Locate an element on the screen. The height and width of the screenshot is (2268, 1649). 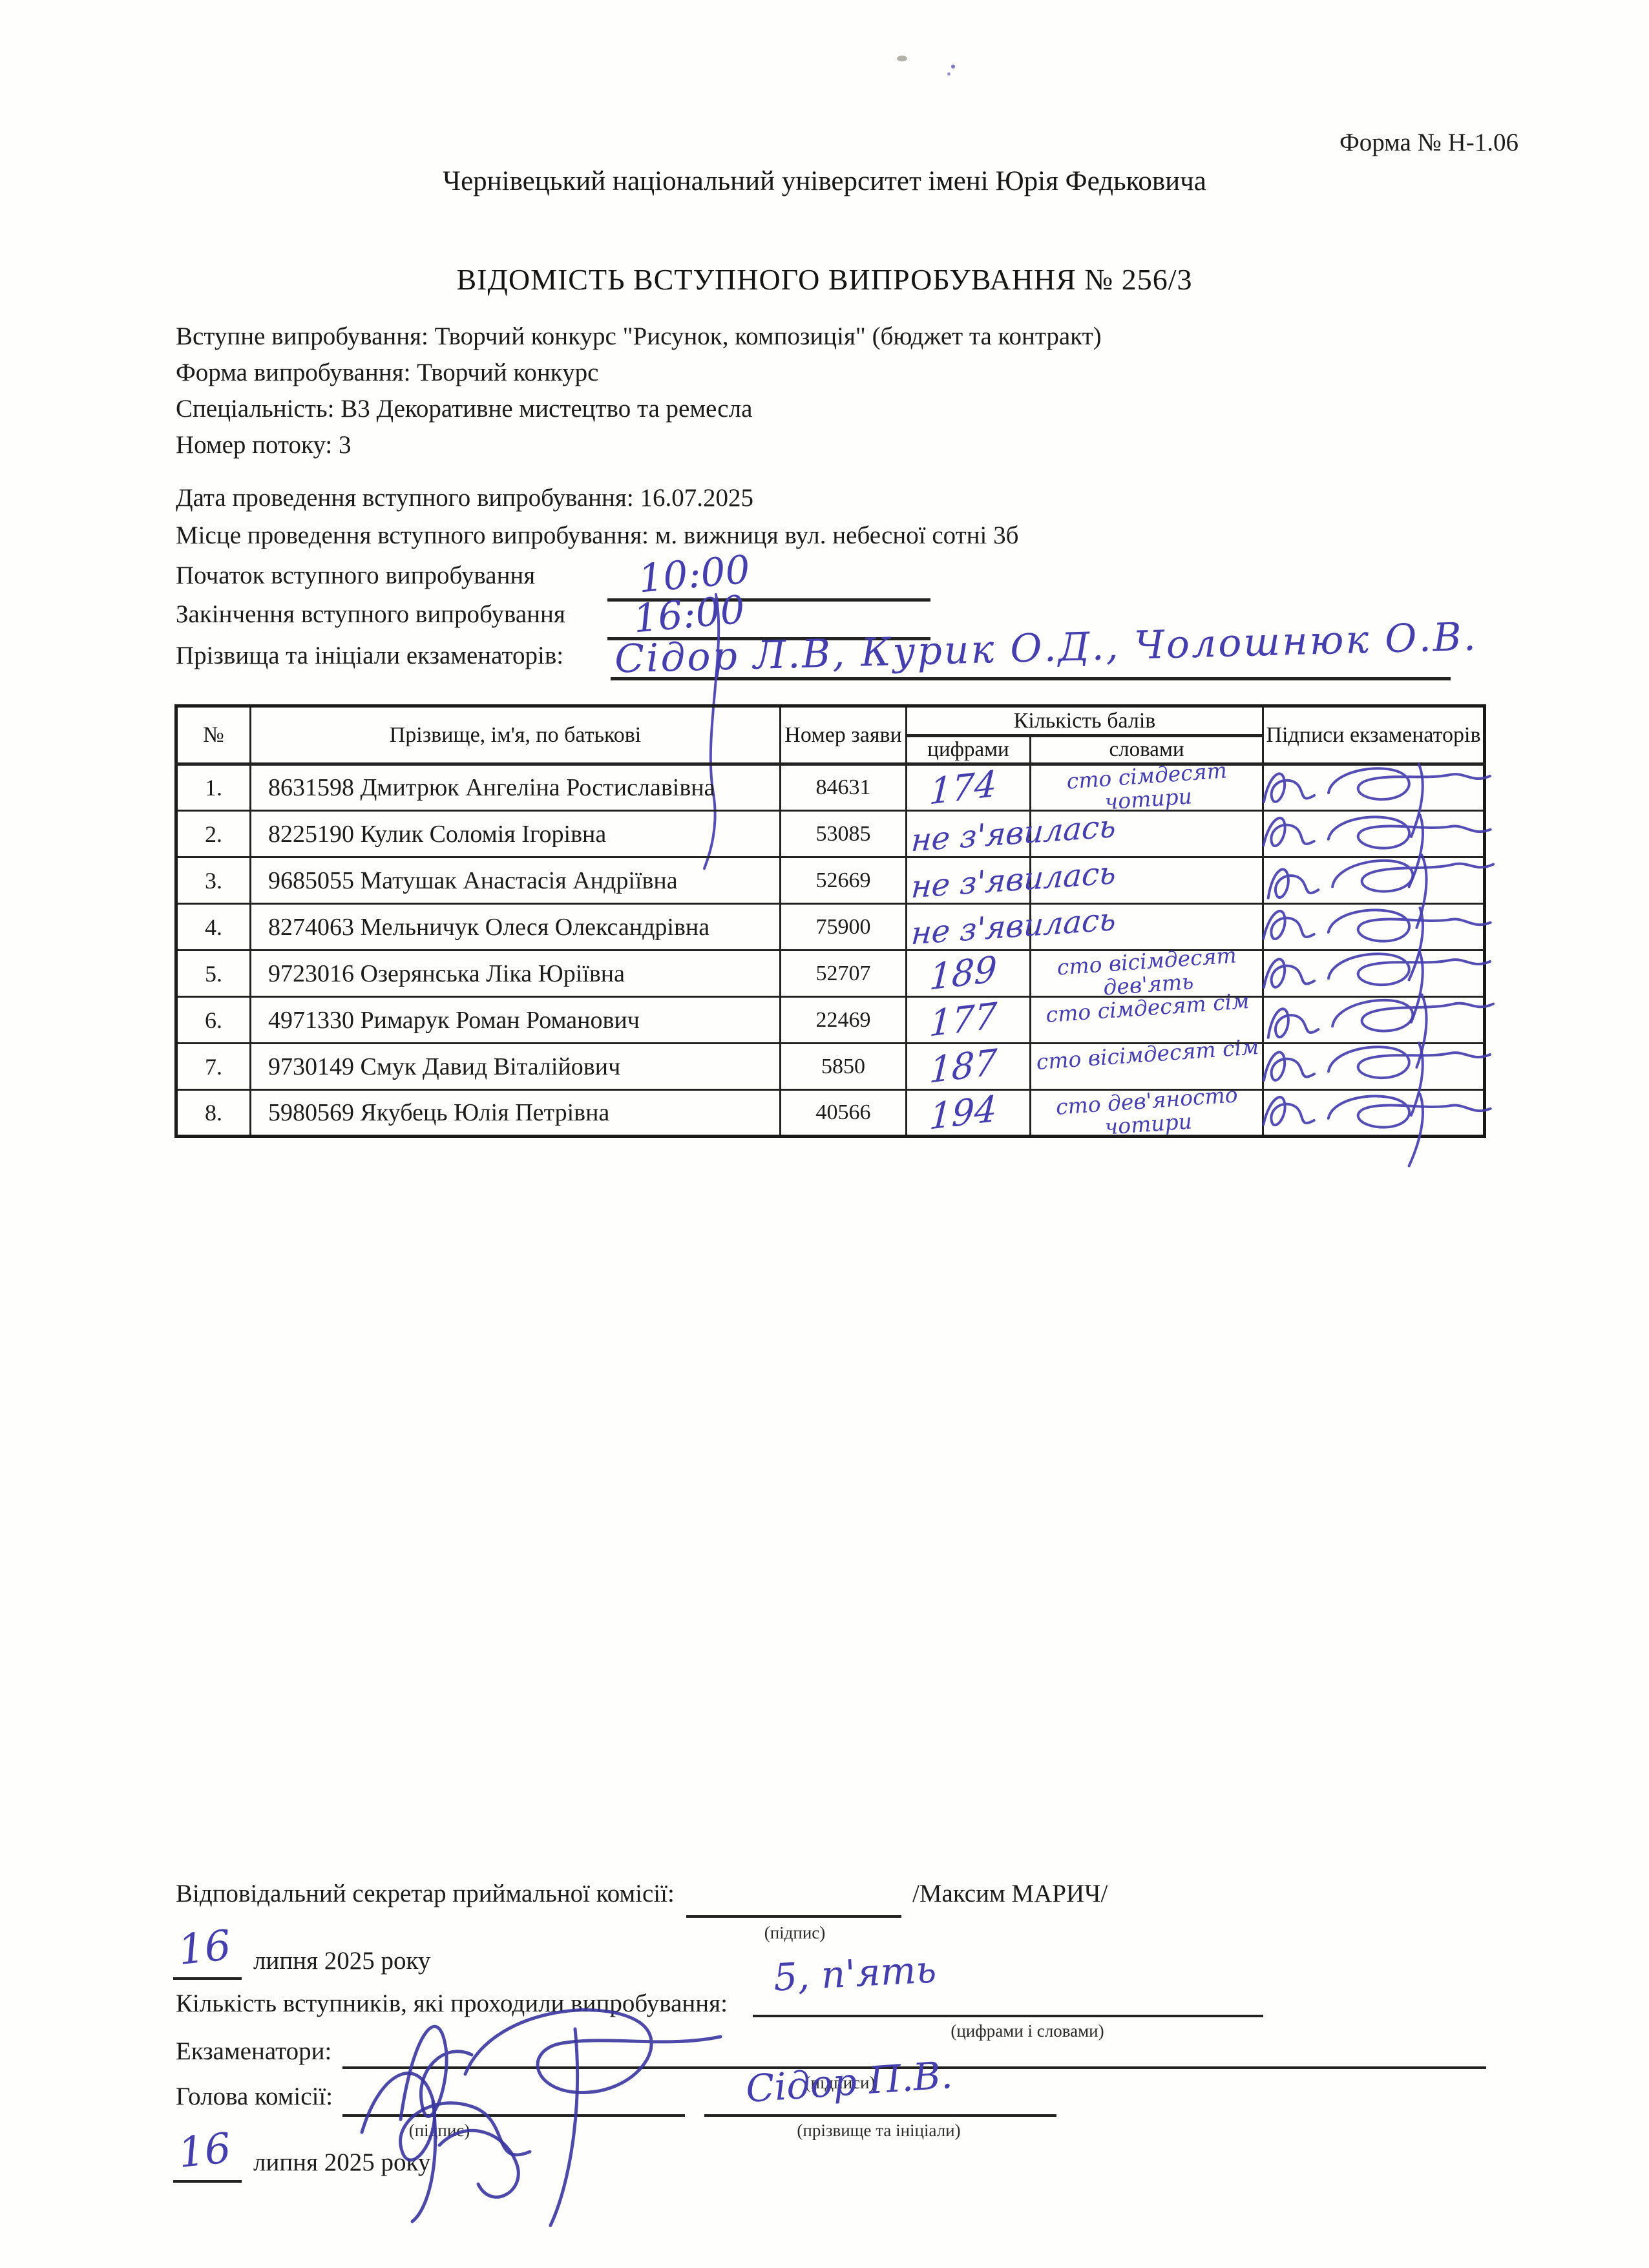
score-digits-cell: 194 is located at coordinates (968, 1113).